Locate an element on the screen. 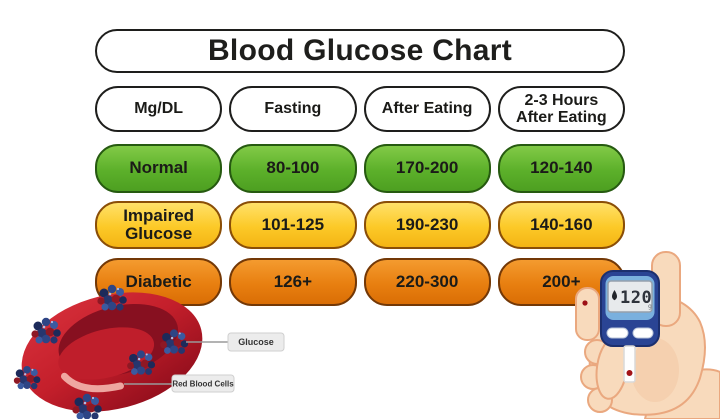  meter-button-right is located at coordinates (643, 333).